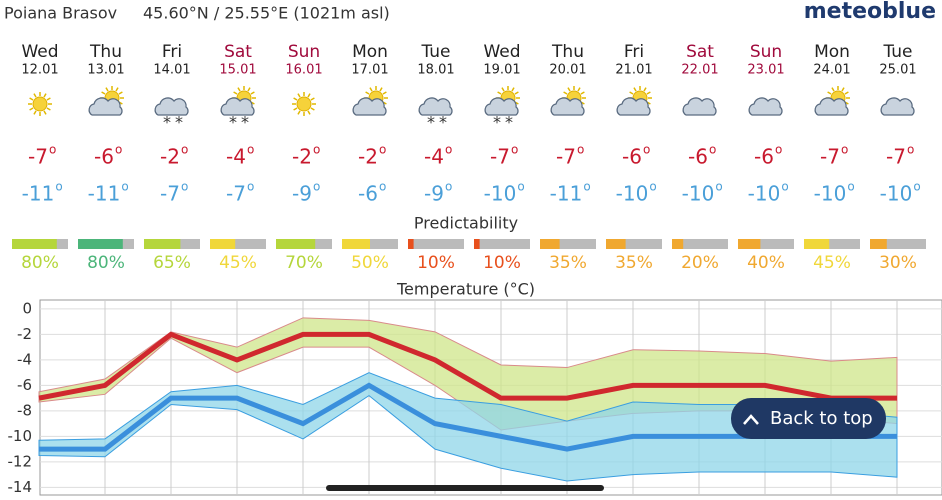 This screenshot has height=500, width=942. Describe the element at coordinates (567, 70) in the screenshot. I see `day-date: 20.01` at that location.